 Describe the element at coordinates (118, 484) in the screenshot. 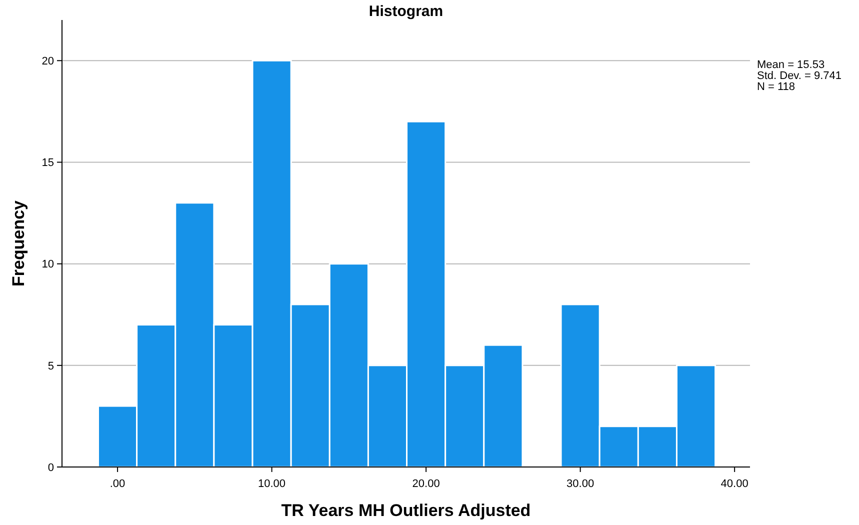

I see `x-tick-label: .00` at that location.